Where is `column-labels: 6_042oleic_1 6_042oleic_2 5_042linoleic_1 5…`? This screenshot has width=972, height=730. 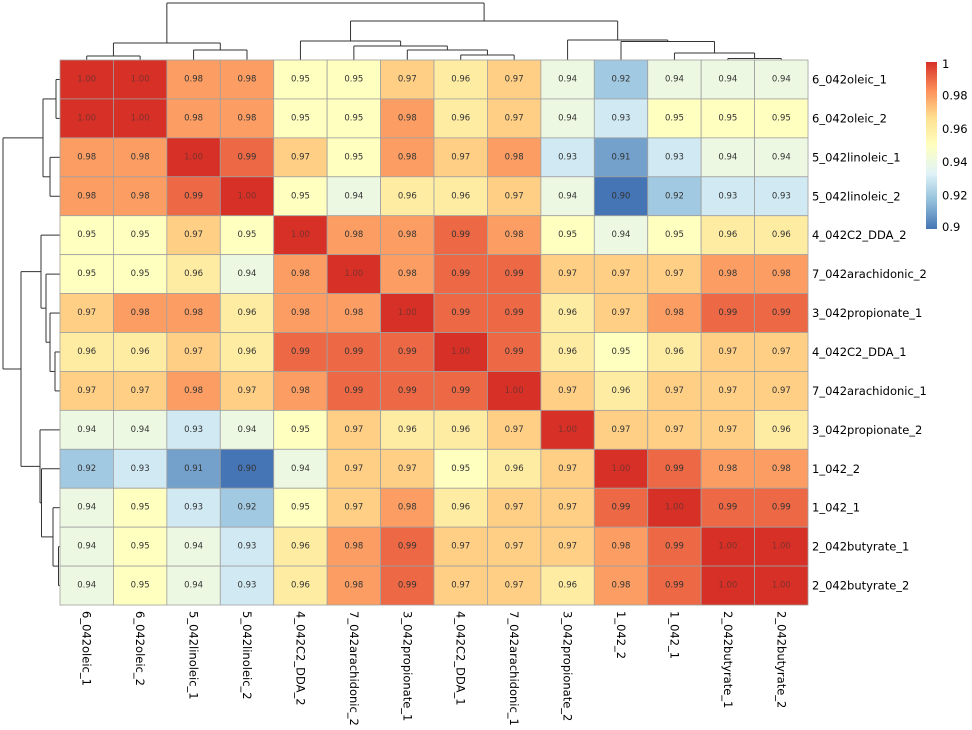 column-labels: 6_042oleic_1 6_042oleic_2 5_042linoleic_1 5… is located at coordinates (434, 668).